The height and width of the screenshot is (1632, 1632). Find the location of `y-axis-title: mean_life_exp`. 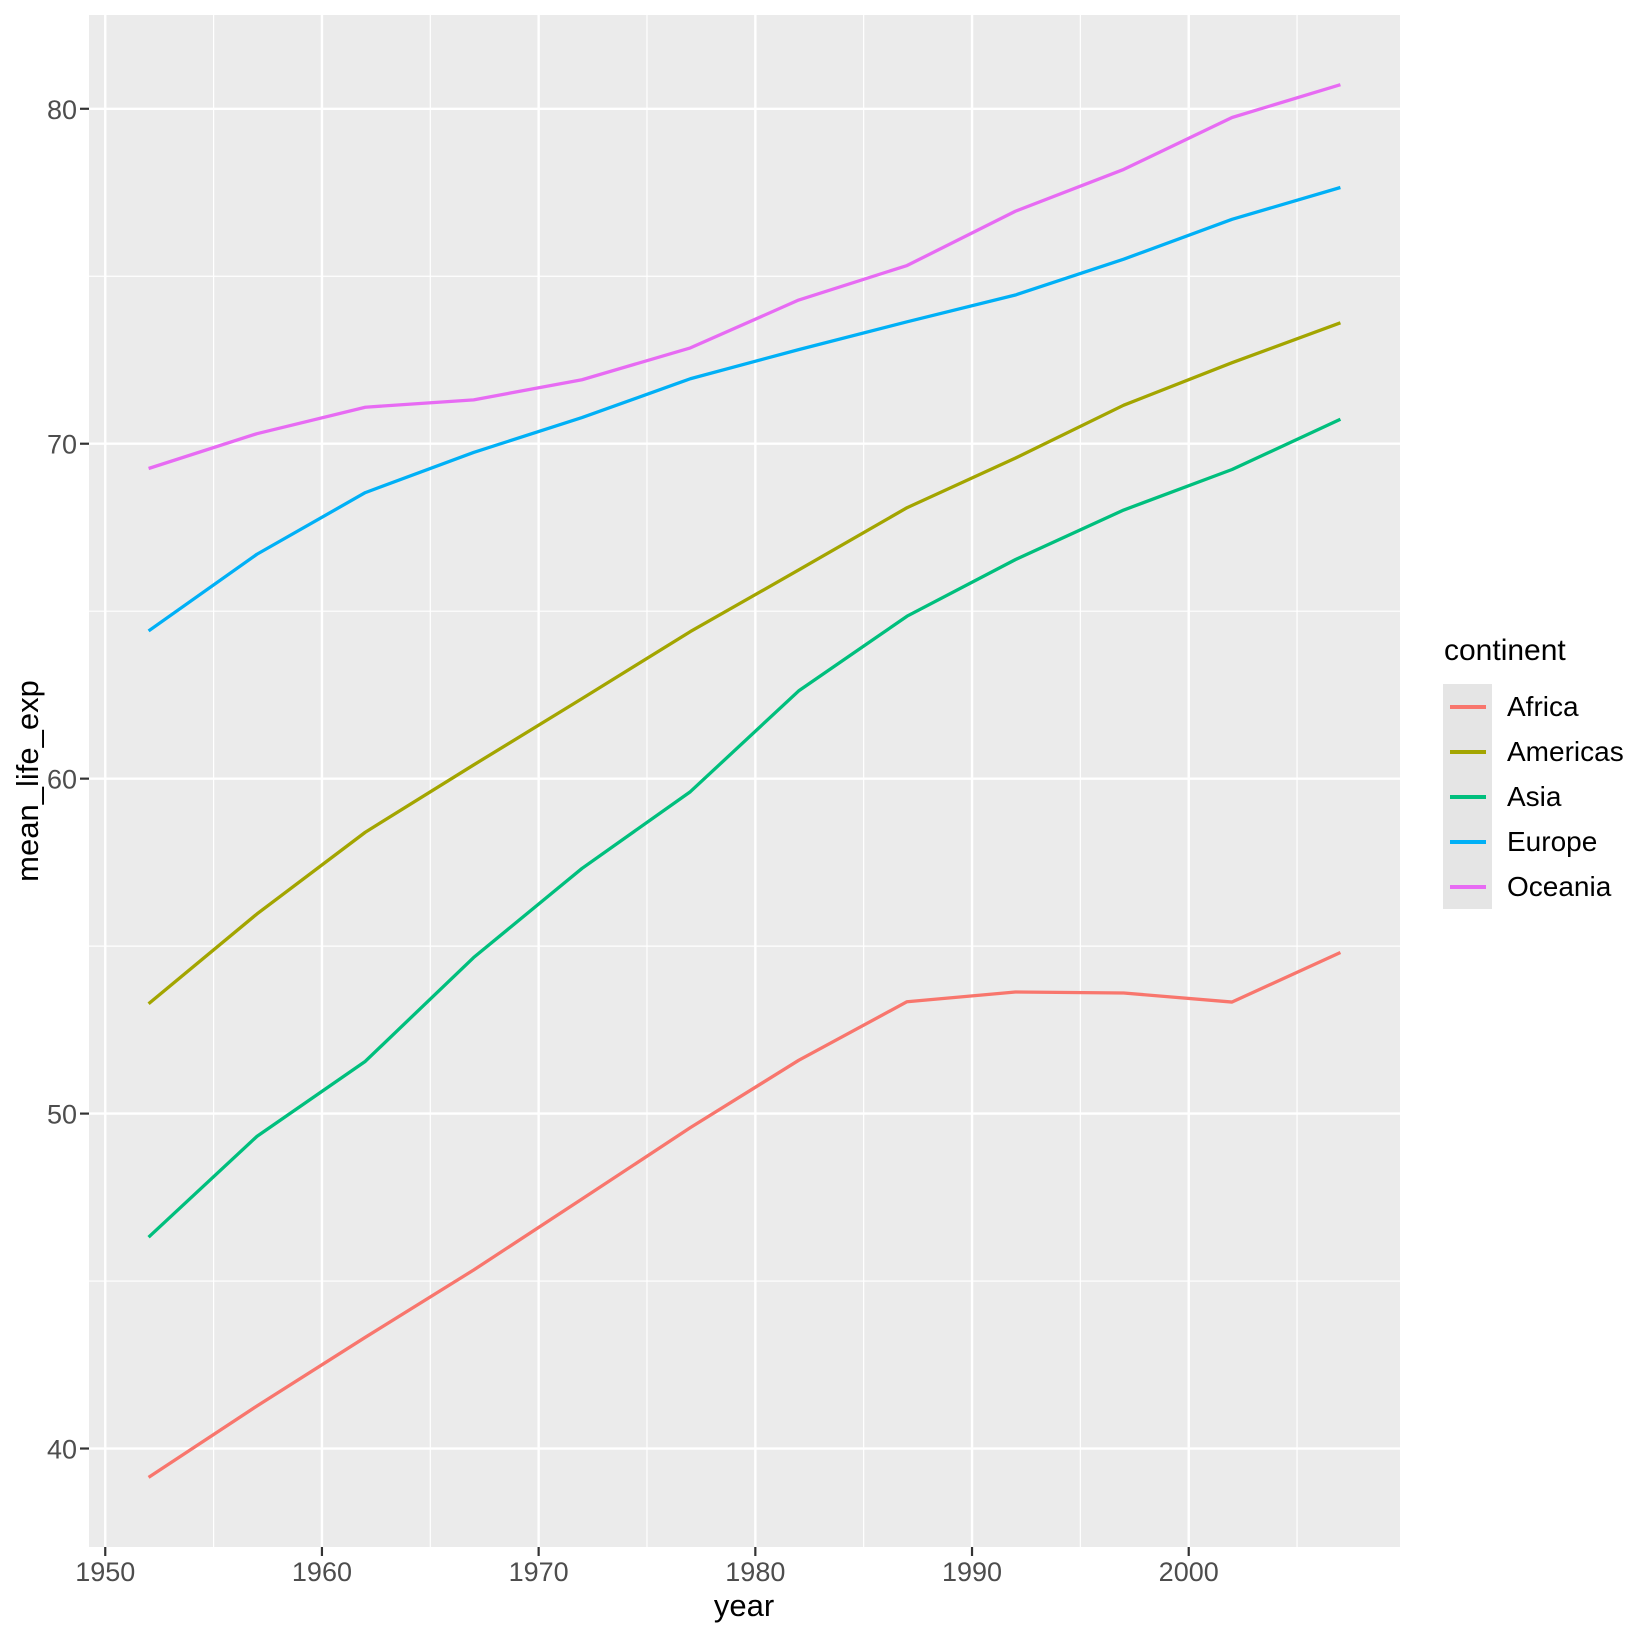

y-axis-title: mean_life_exp is located at coordinates (27, 781).